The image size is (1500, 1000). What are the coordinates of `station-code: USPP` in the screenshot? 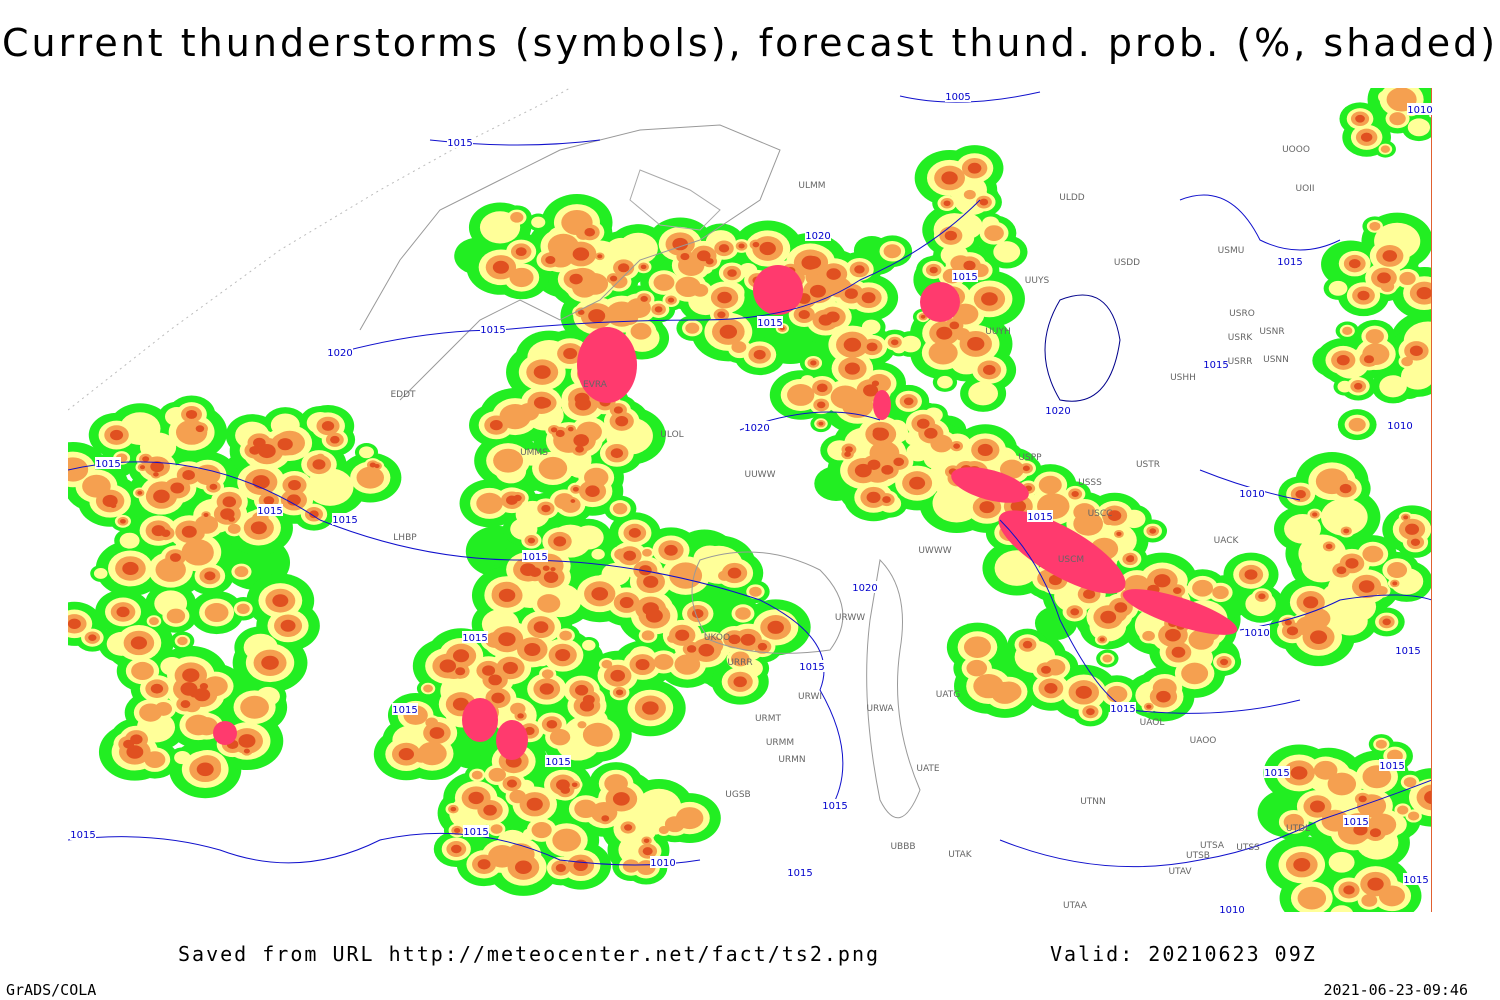 It's located at (1030, 458).